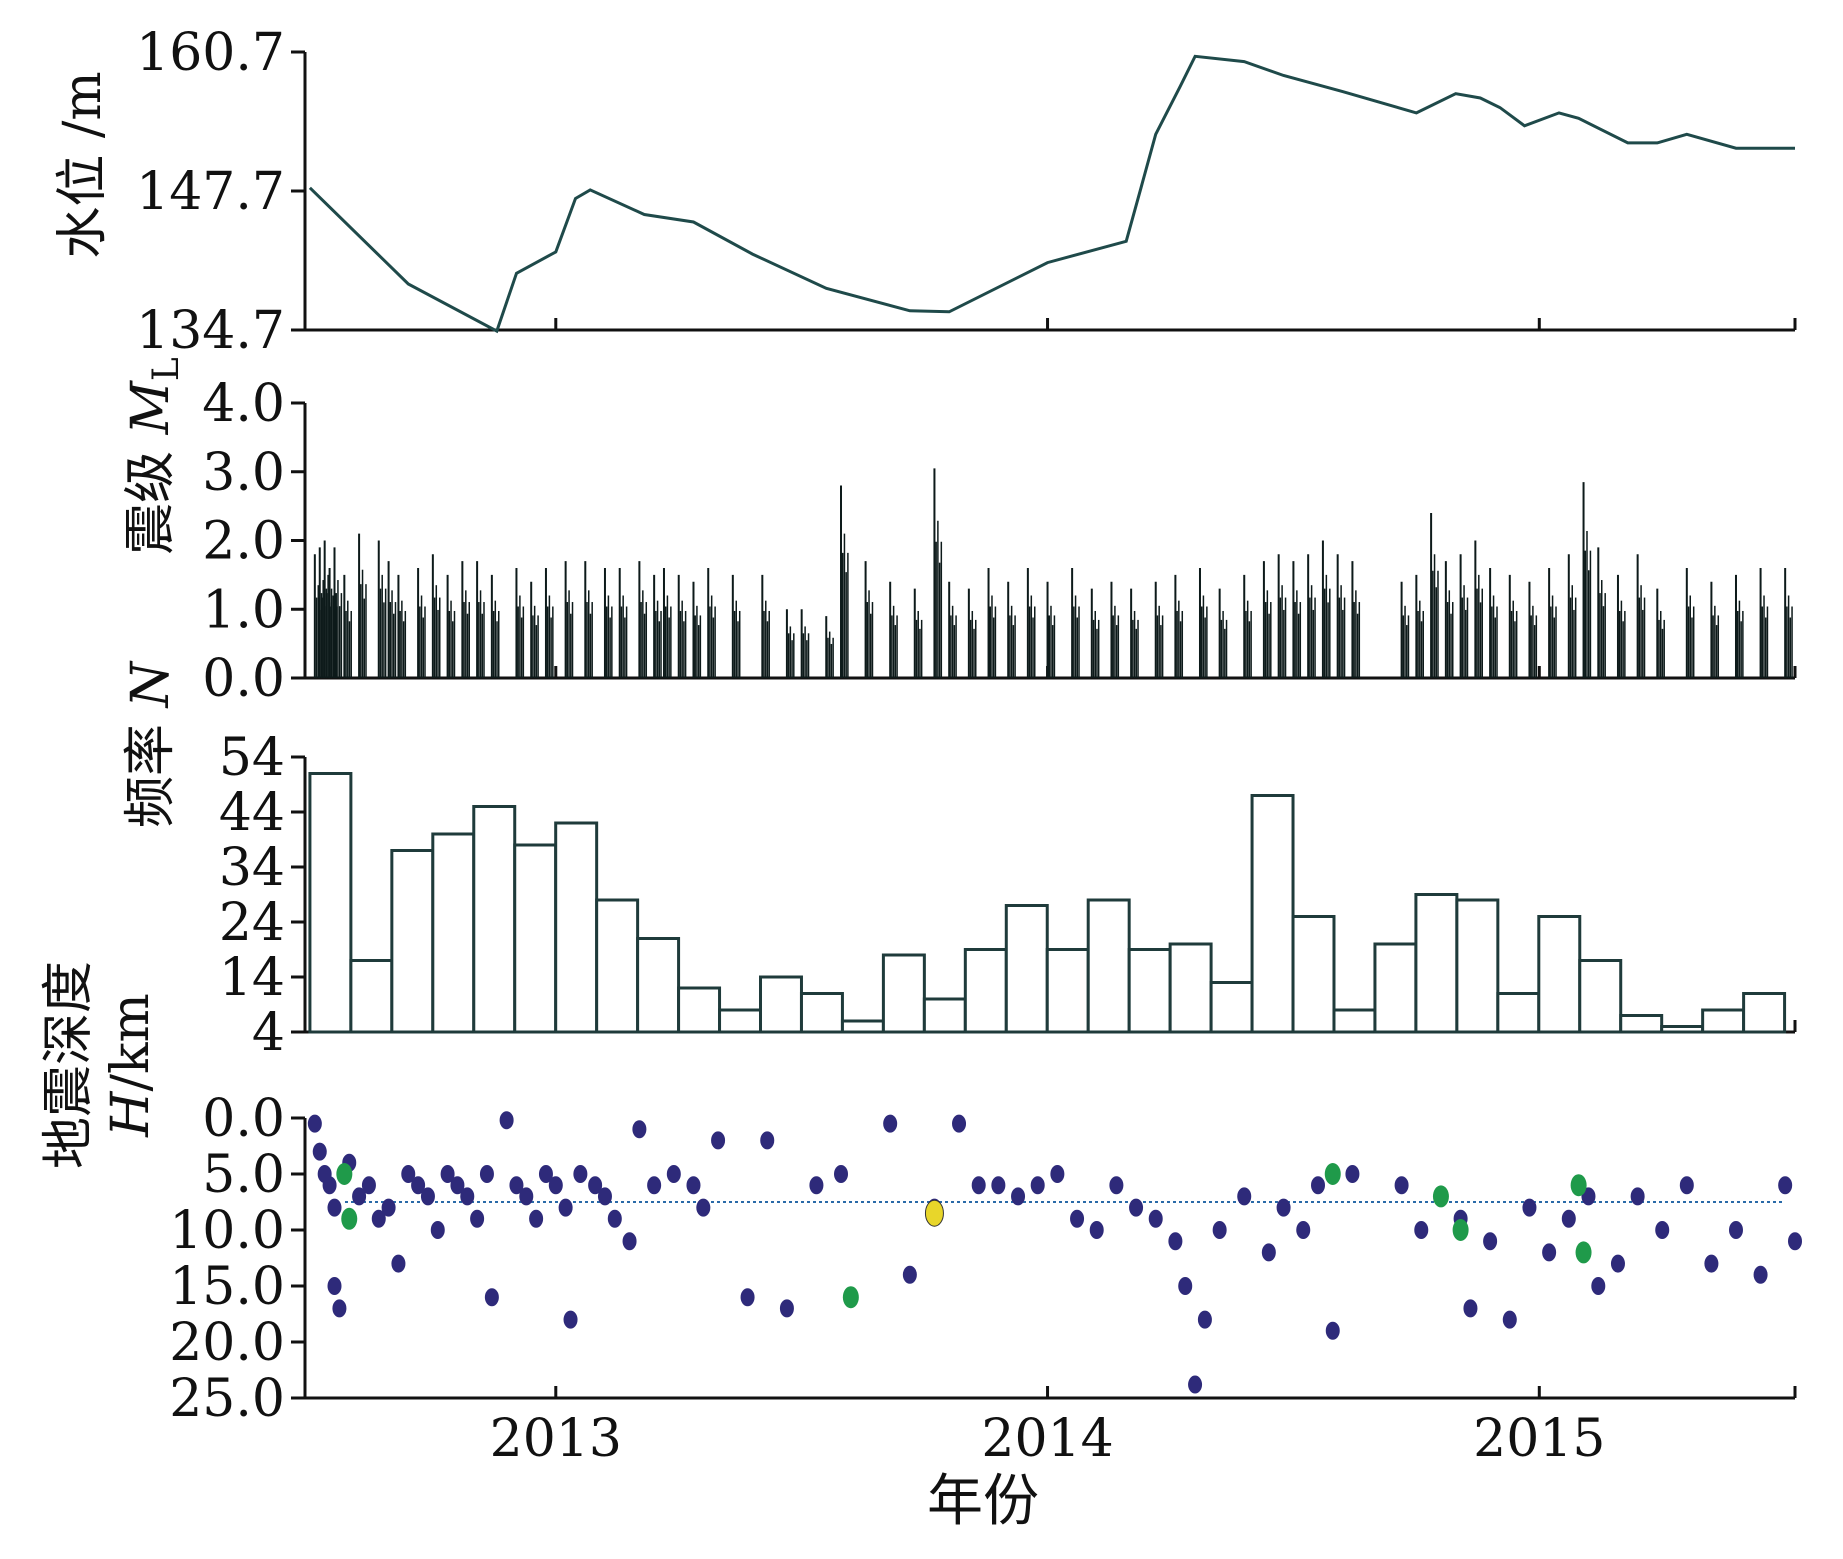 This screenshot has height=1559, width=1843. Describe the element at coordinates (1047, 1439) in the screenshot. I see `year-label: 2014` at that location.